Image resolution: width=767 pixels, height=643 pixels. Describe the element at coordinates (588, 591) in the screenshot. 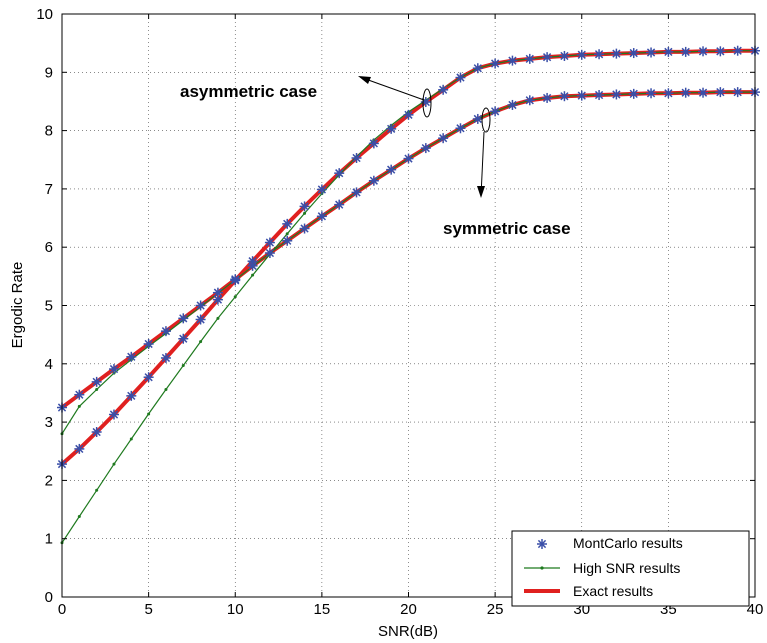

I see `legend-item-exact: Exact results` at that location.